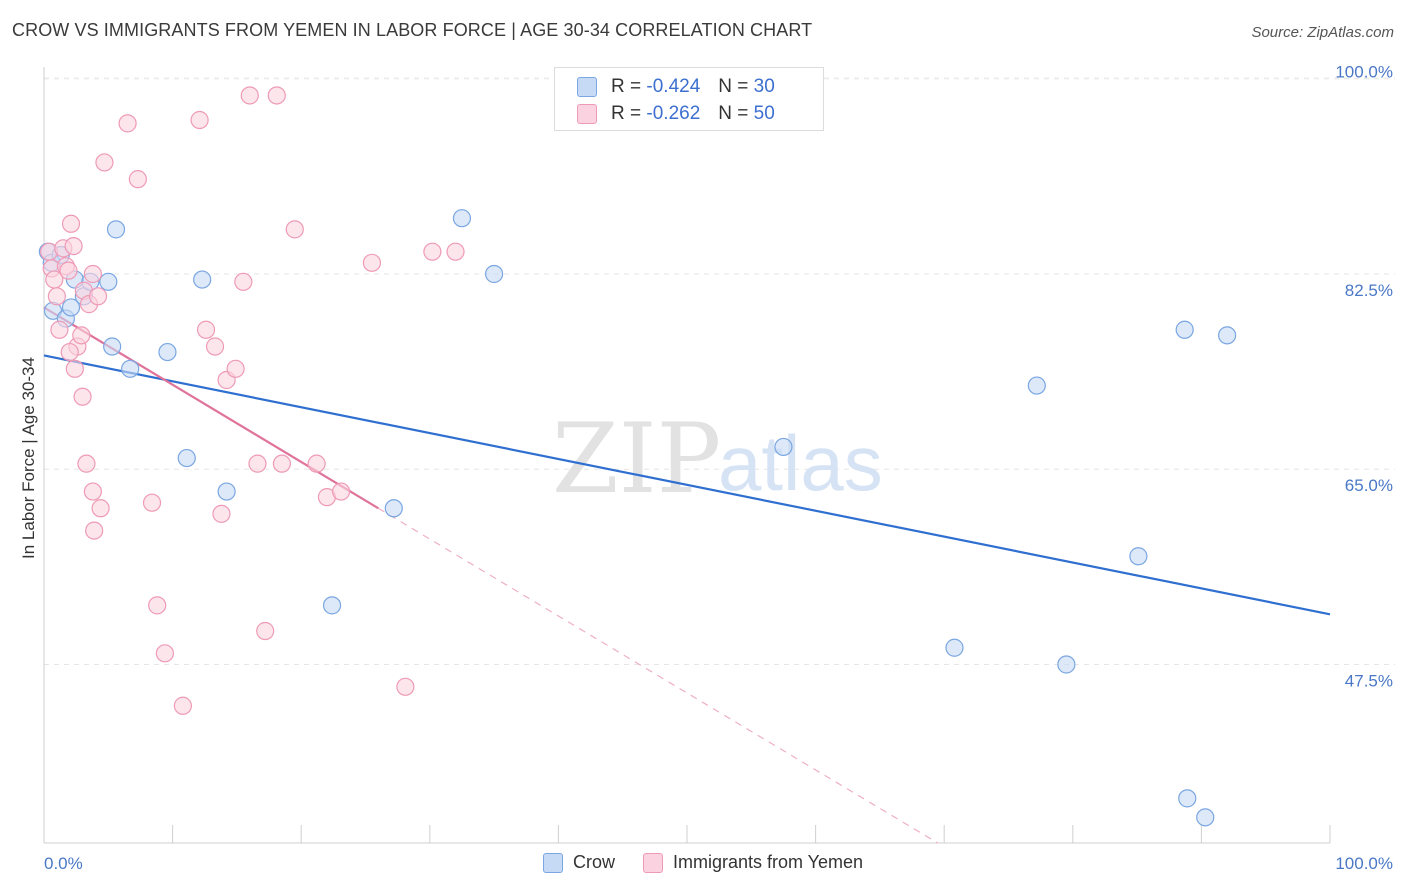 The width and height of the screenshot is (1406, 892). I want to click on yemen-trend-line, so click(211, 408).